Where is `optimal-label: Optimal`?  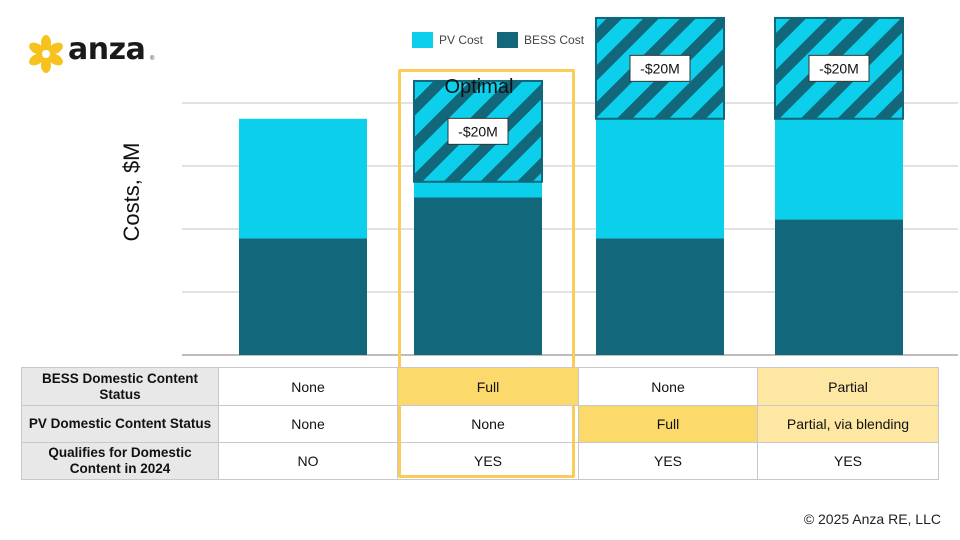 optimal-label: Optimal is located at coordinates (479, 87).